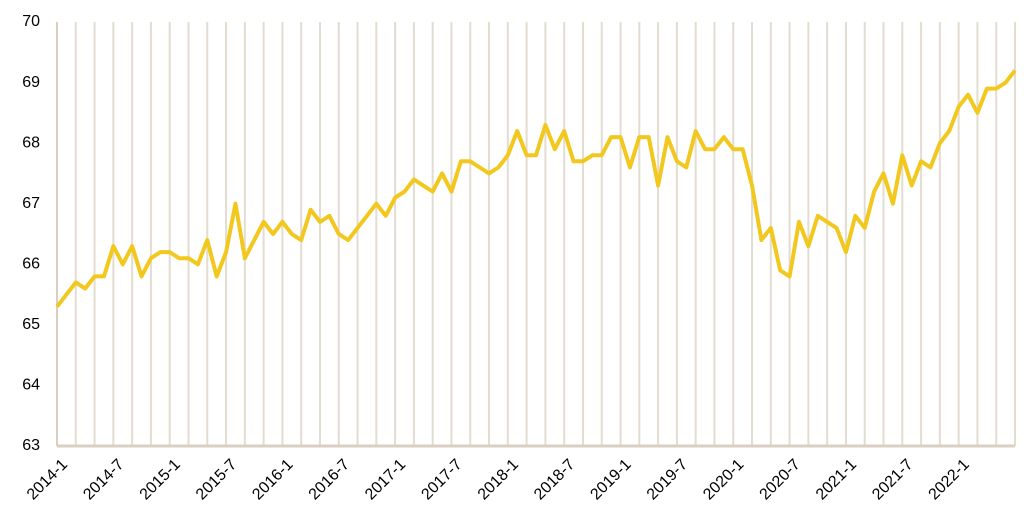 The height and width of the screenshot is (523, 1024). What do you see at coordinates (31, 21) in the screenshot?
I see `y-tick-label: 70` at bounding box center [31, 21].